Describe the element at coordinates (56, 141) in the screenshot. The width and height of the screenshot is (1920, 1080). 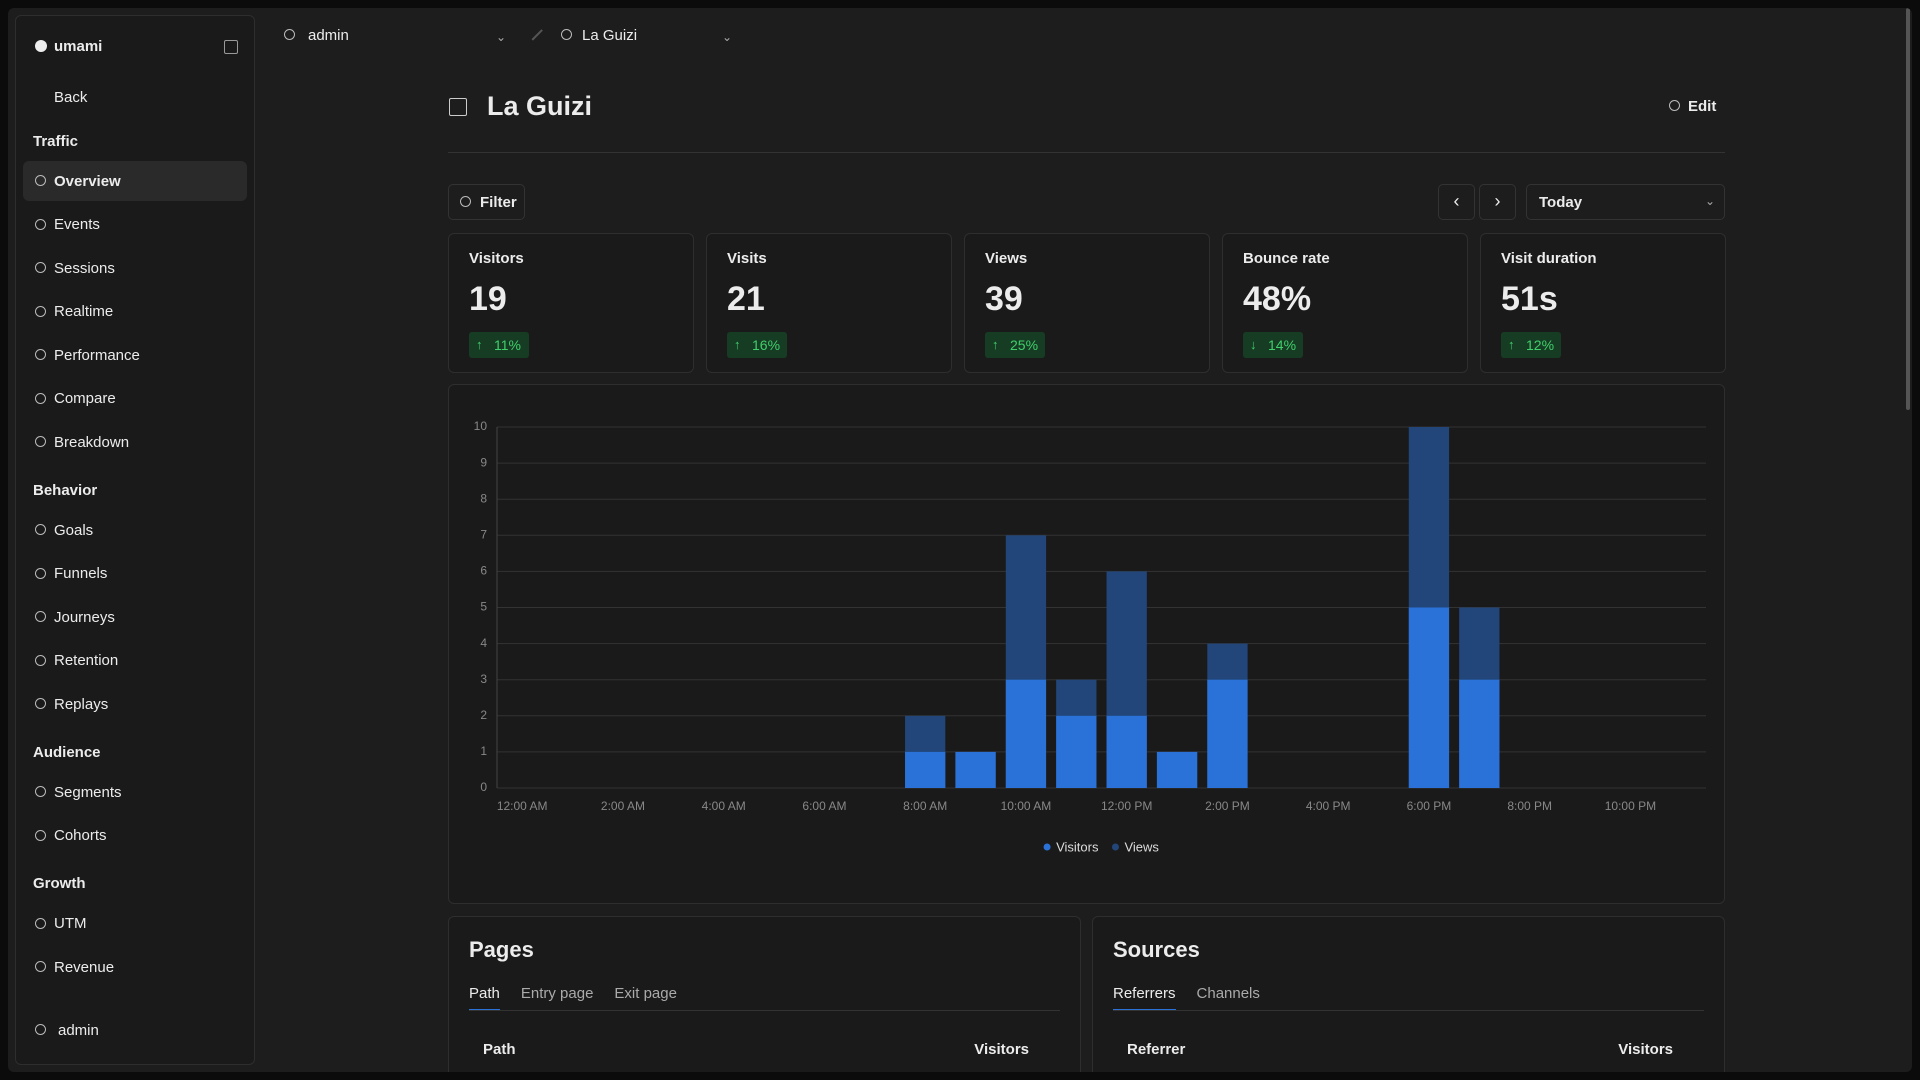
I see `section-title: Traffic` at that location.